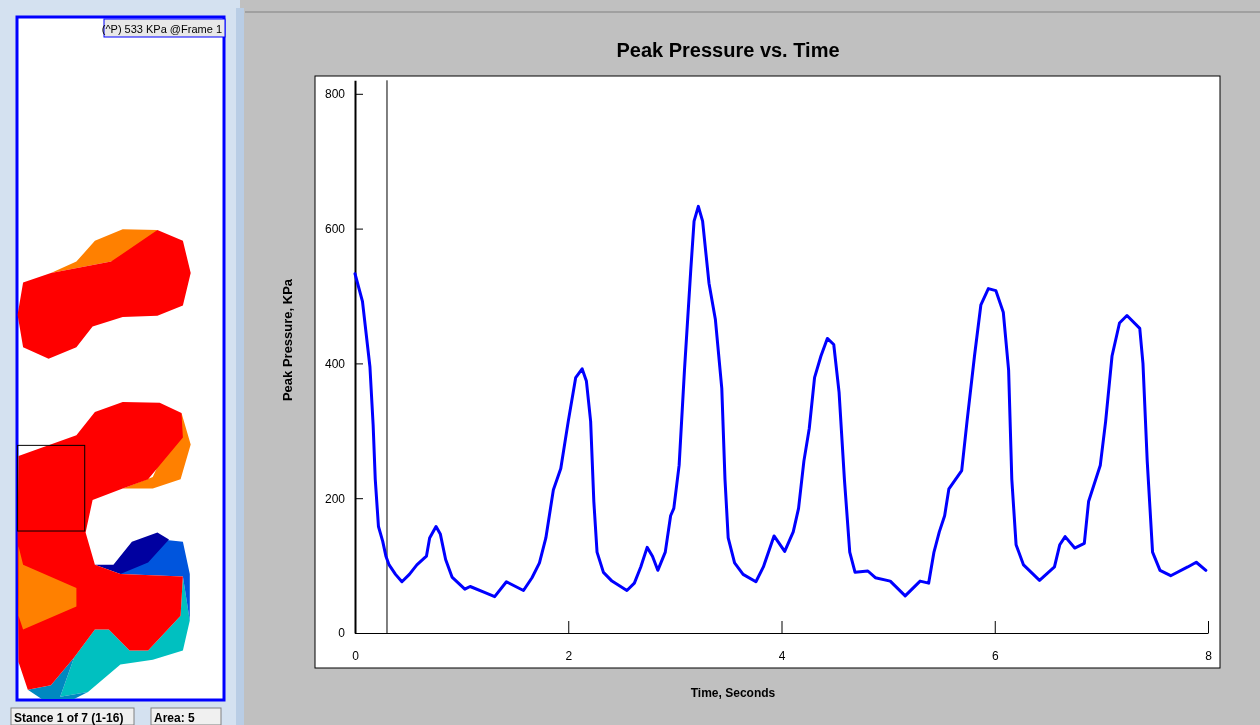 Image resolution: width=1260 pixels, height=725 pixels. Describe the element at coordinates (782, 655) in the screenshot. I see `x-tick-label: 4` at that location.